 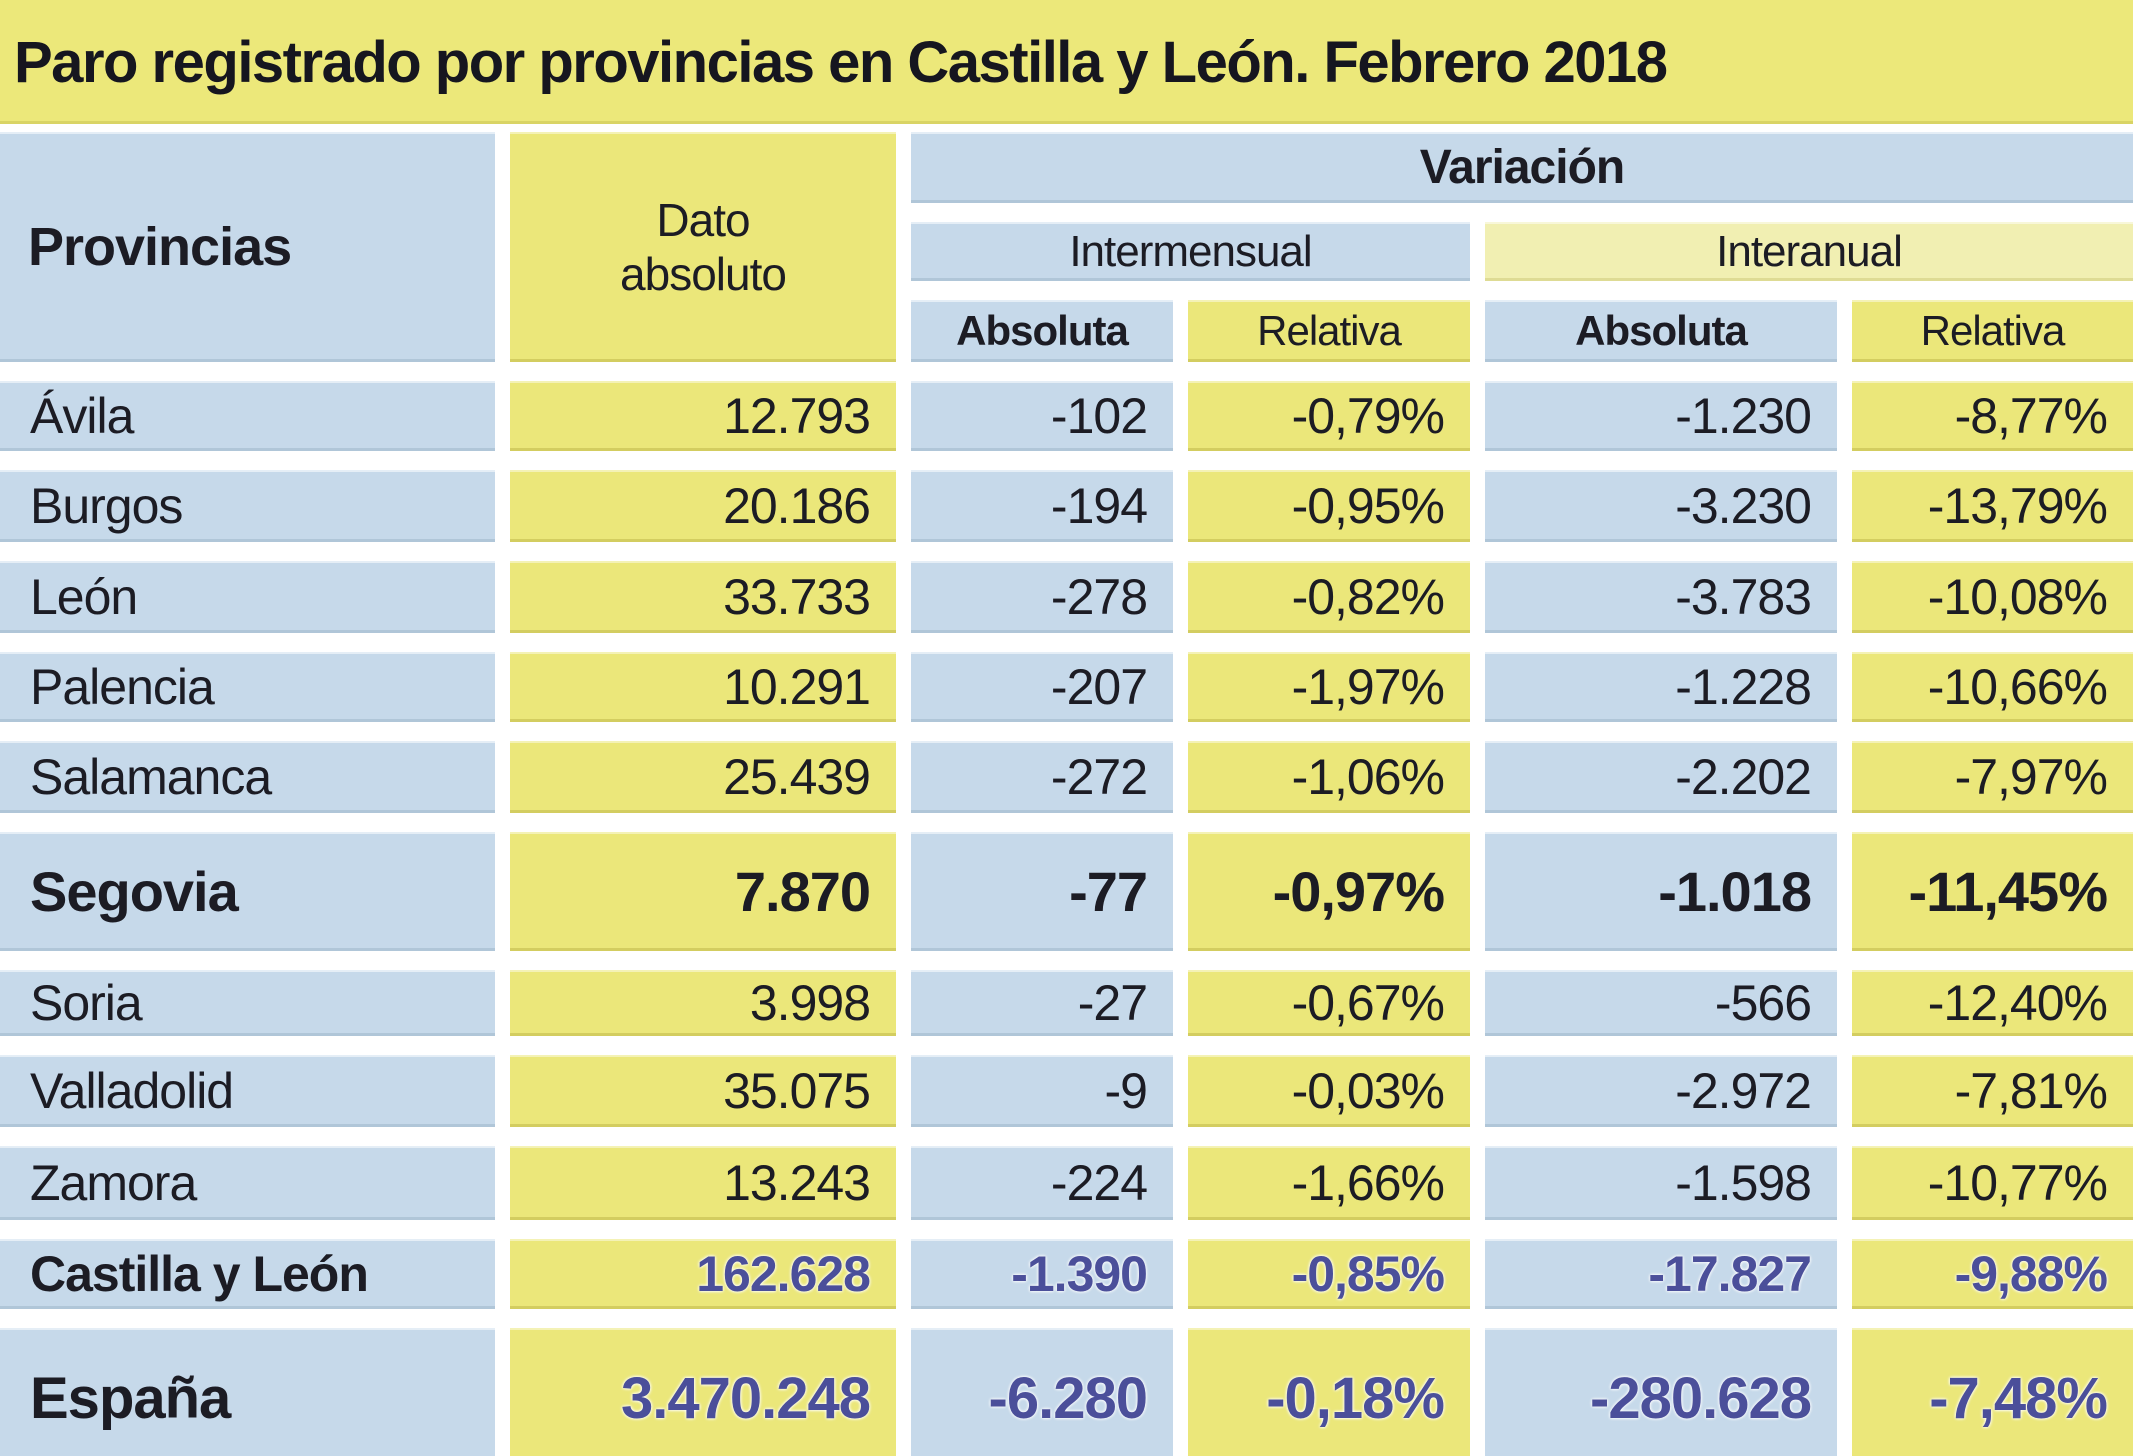 I want to click on row-6-province-cell: Soria, so click(x=247, y=1003).